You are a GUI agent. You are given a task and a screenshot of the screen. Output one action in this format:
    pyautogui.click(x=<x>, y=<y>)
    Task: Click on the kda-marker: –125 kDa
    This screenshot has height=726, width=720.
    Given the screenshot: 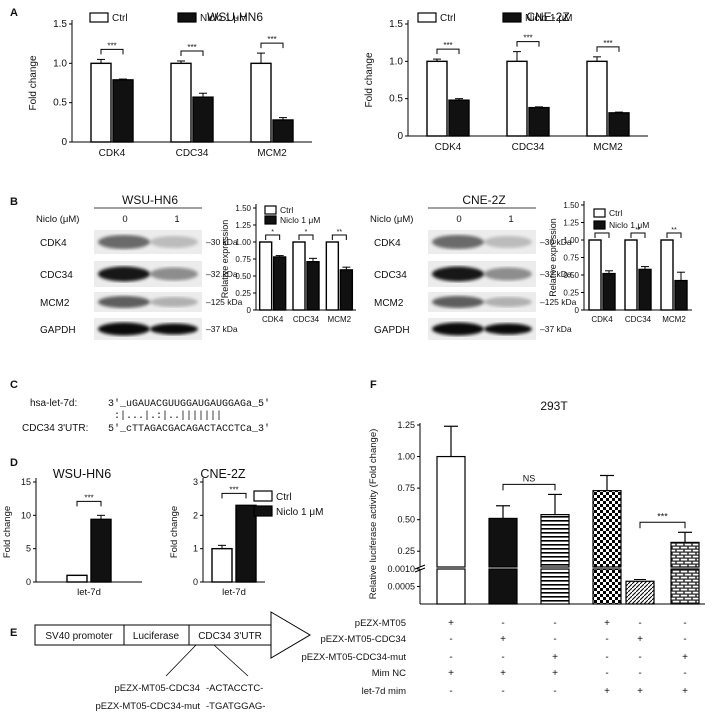 What is the action you would take?
    pyautogui.click(x=224, y=302)
    